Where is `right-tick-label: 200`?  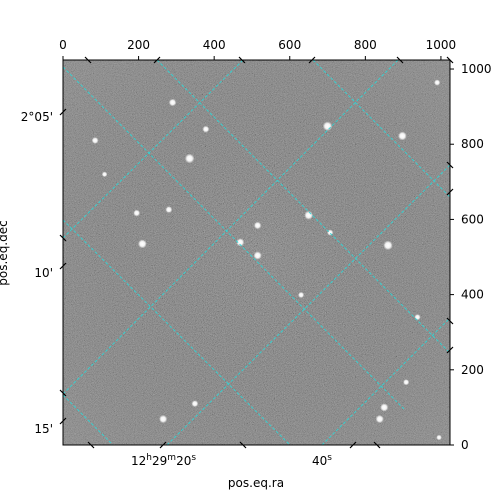 right-tick-label: 200 is located at coordinates (472, 370).